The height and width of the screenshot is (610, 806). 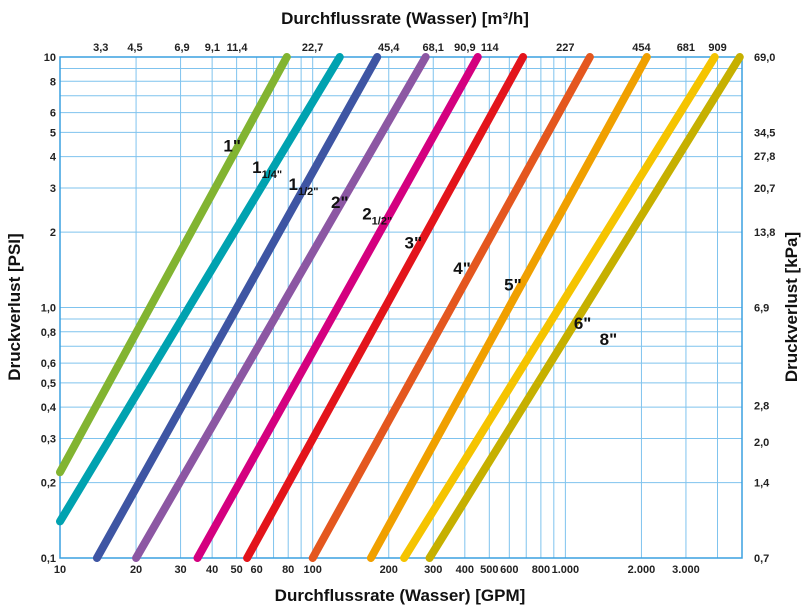 What do you see at coordinates (212, 570) in the screenshot?
I see `x-tick-label-bottom: 40` at bounding box center [212, 570].